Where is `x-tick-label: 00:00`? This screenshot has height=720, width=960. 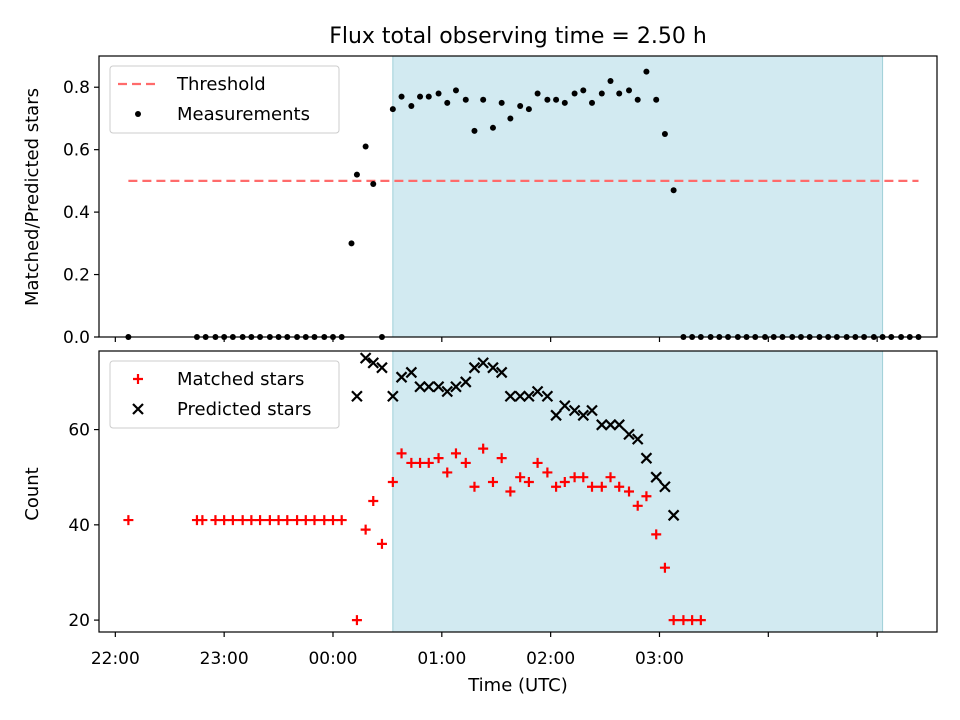
x-tick-label: 00:00 is located at coordinates (332, 659).